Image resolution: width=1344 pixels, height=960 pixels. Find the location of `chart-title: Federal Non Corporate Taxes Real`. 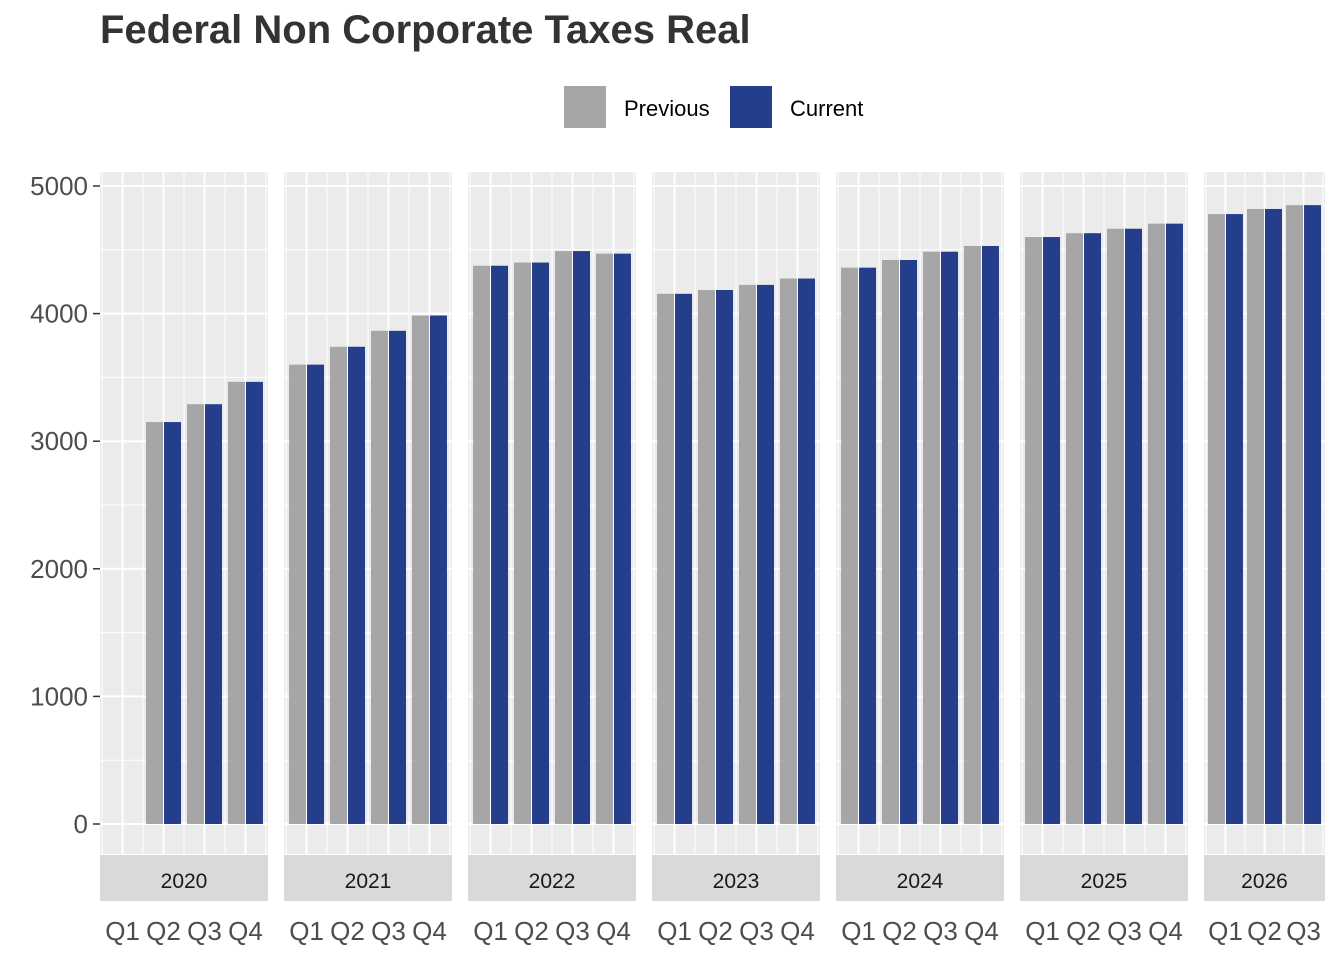

chart-title: Federal Non Corporate Taxes Real is located at coordinates (425, 30).